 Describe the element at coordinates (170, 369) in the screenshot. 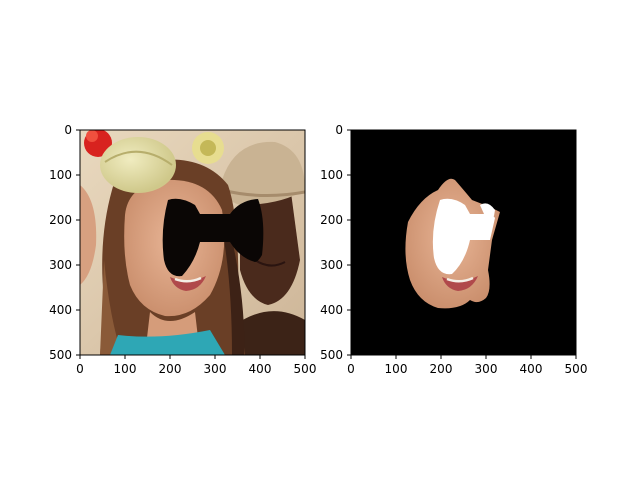

I see `left-x-tick-label: 200` at that location.